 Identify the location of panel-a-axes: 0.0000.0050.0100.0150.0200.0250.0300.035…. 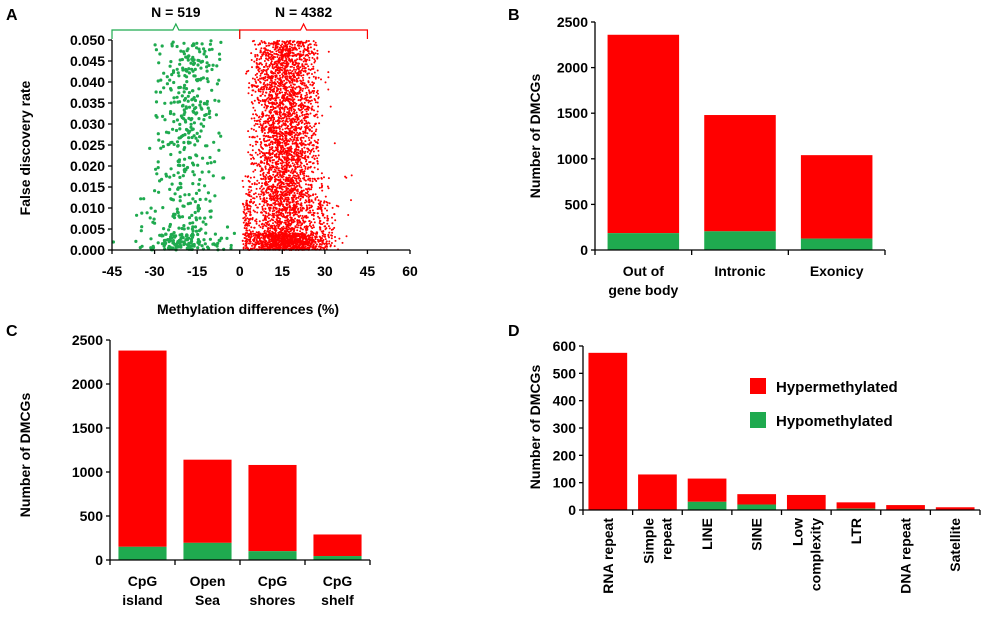
(244, 155).